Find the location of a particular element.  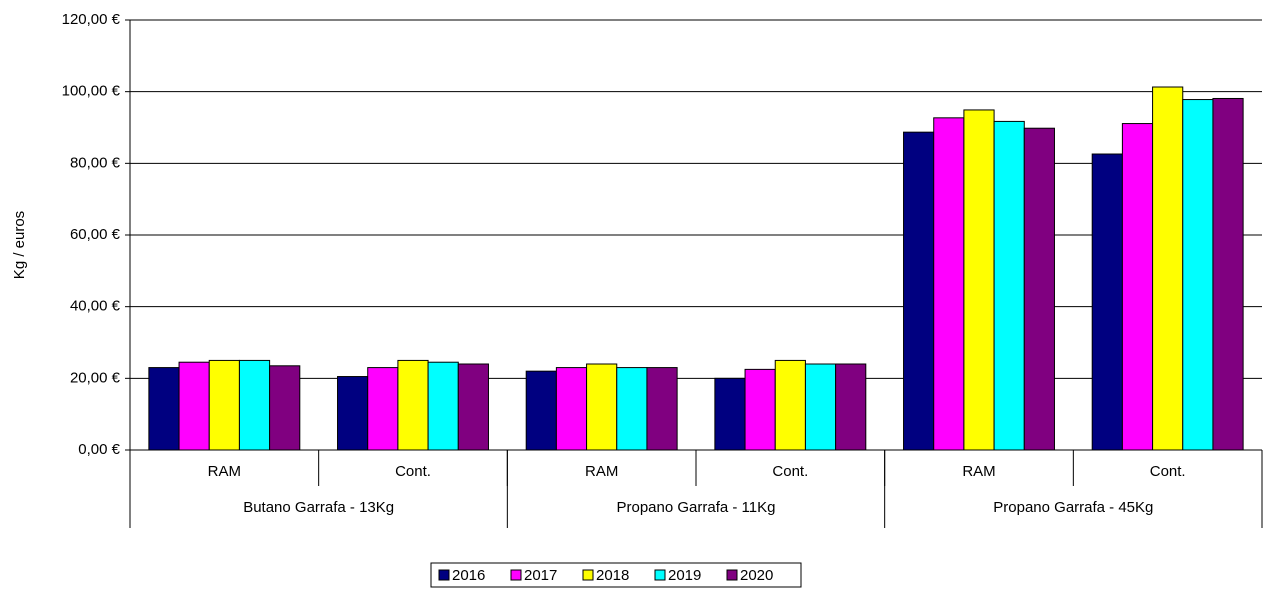

legend-label: 2018 is located at coordinates (612, 575).